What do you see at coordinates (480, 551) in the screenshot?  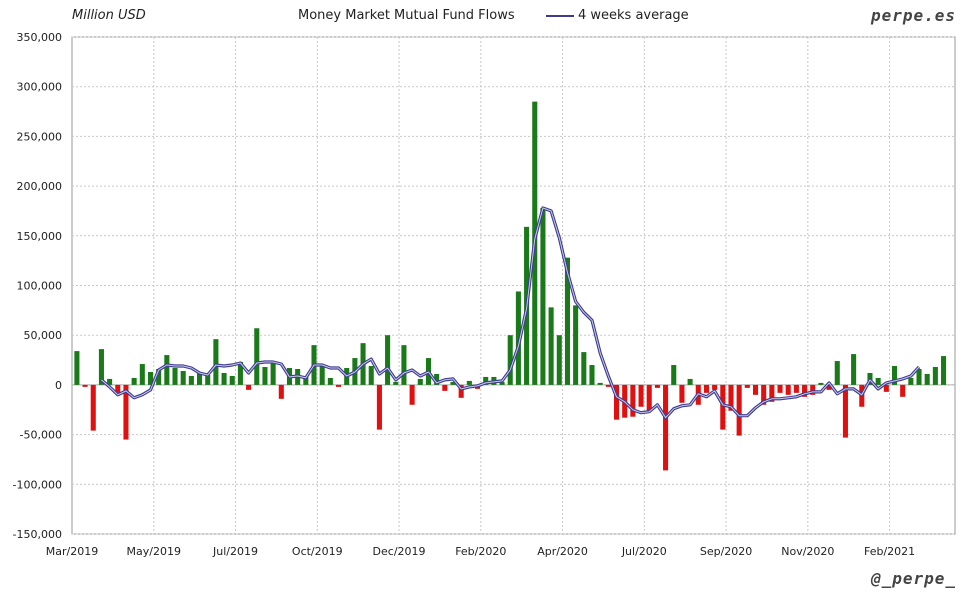 I see `x-tick-label: Feb/2020` at bounding box center [480, 551].